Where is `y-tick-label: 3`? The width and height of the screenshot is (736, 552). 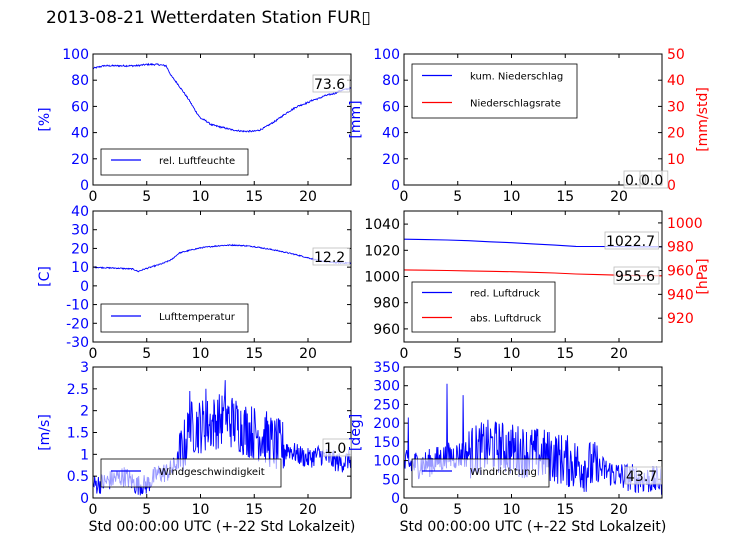
y-tick-label: 3 is located at coordinates (84, 368).